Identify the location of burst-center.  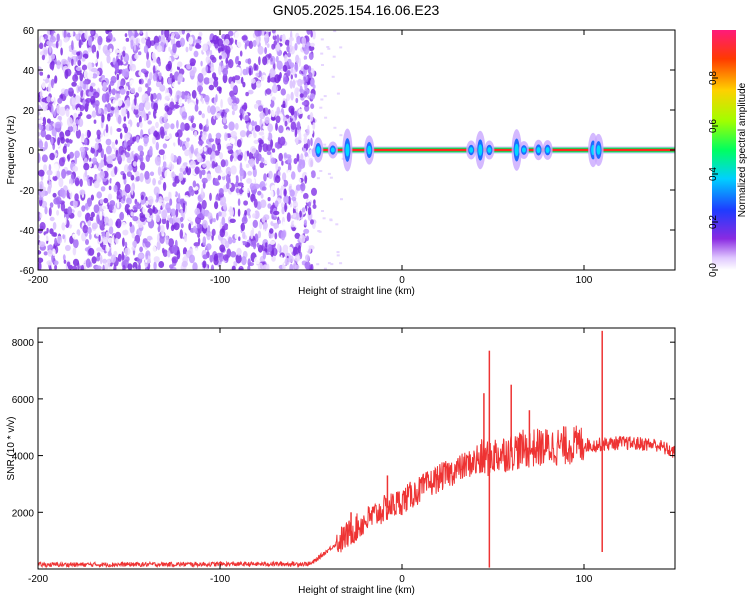
(547, 150).